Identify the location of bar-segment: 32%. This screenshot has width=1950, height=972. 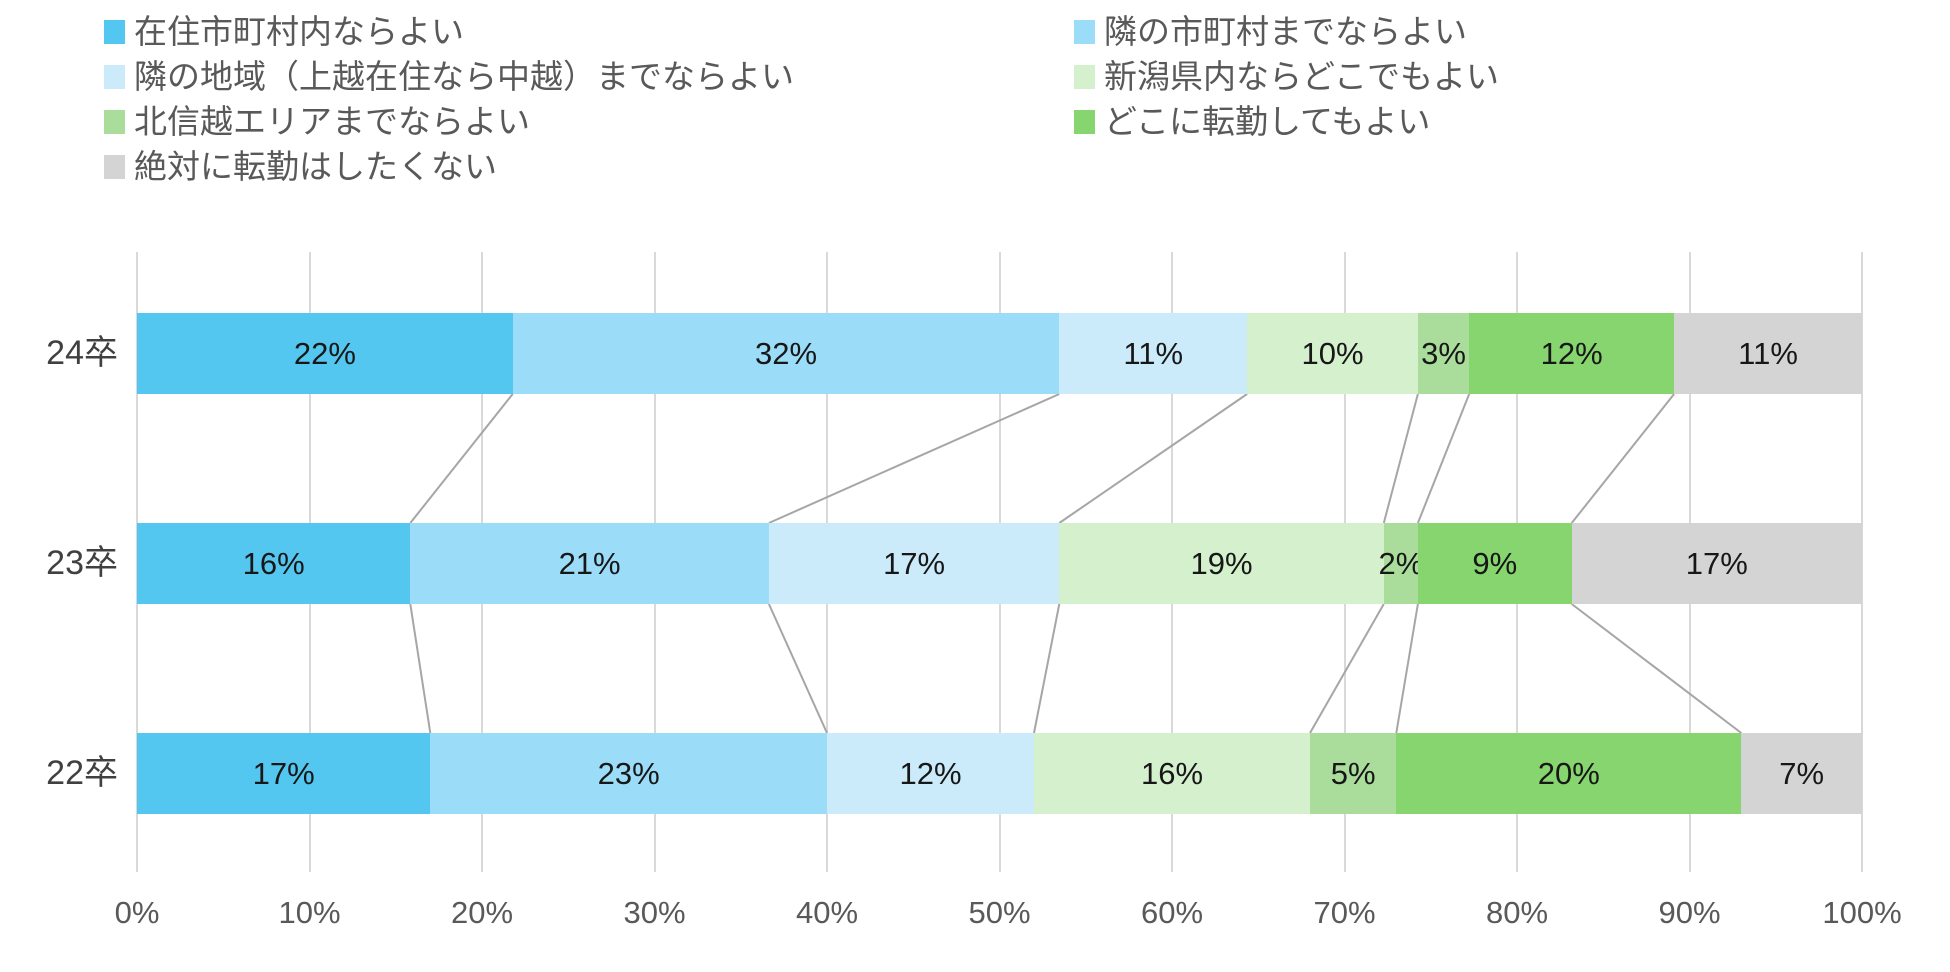
(786, 353).